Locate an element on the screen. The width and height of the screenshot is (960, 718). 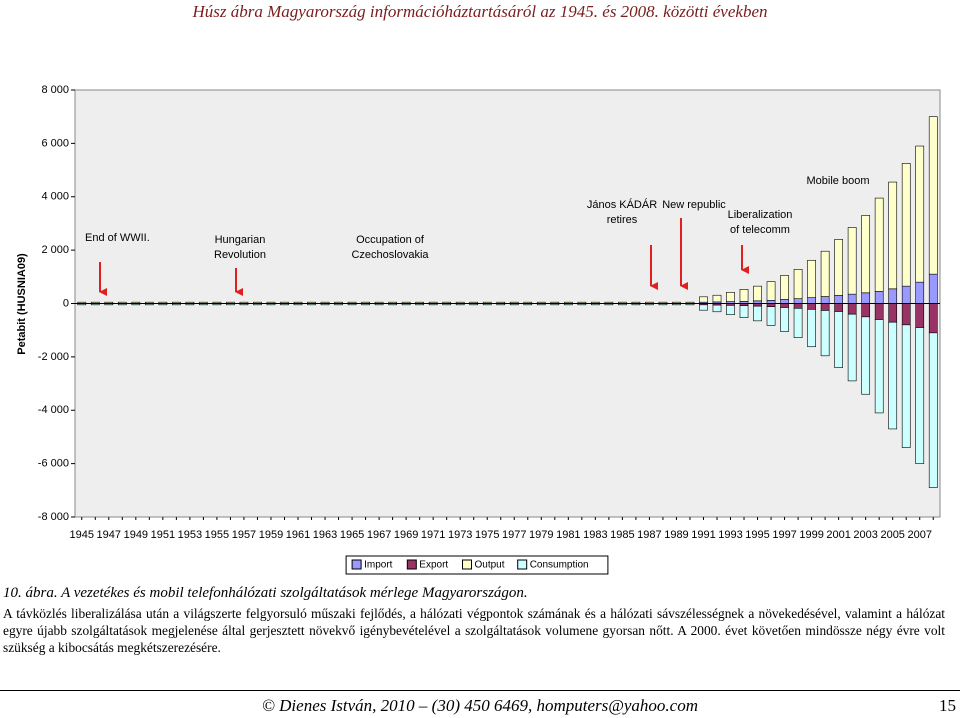
x-tick-label: 1981 is located at coordinates (568, 535).